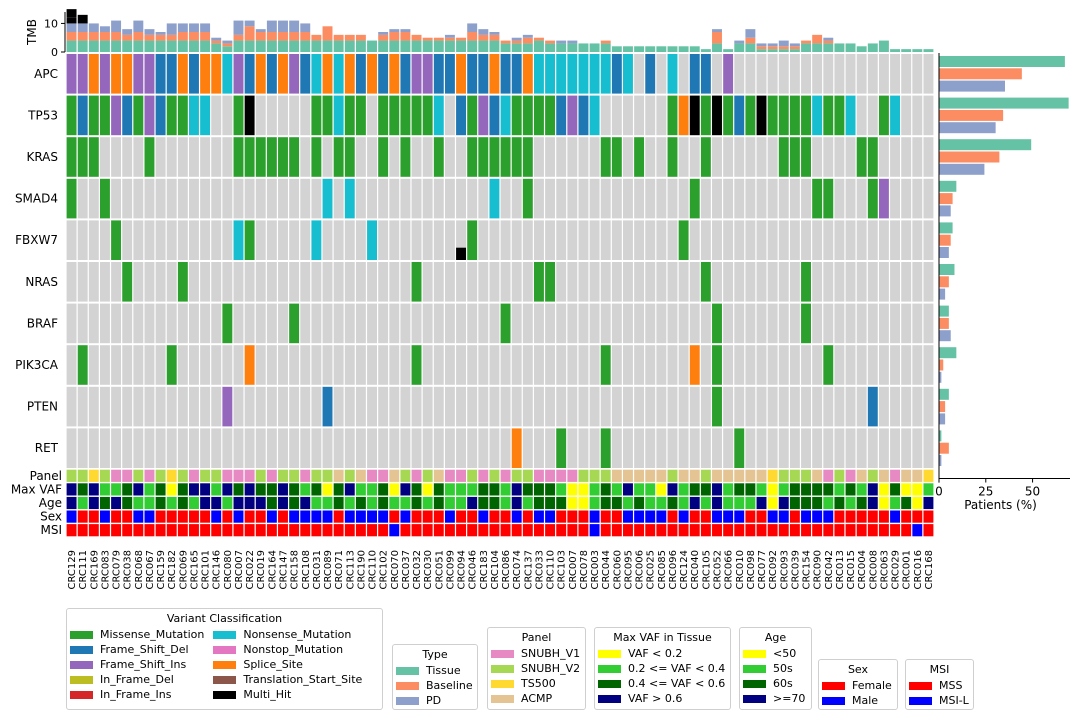  I want to click on sample-label: CRC079, so click(117, 570).